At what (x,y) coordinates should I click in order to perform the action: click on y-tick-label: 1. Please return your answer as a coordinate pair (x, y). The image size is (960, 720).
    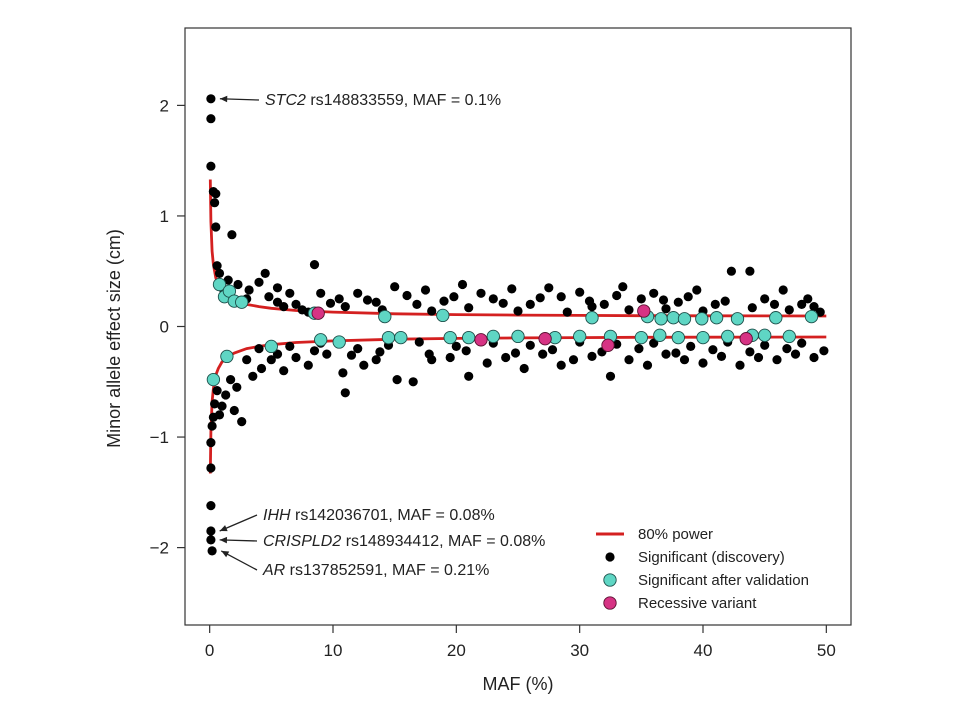
    Looking at the image, I should click on (164, 216).